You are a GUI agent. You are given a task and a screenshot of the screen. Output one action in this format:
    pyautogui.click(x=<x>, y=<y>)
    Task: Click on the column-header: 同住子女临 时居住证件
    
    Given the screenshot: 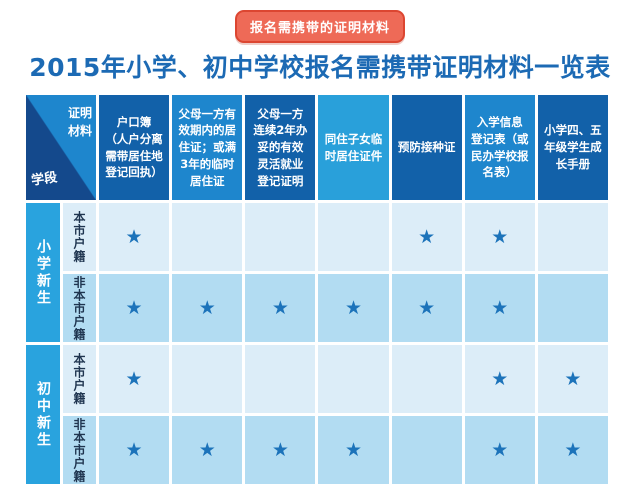 What is the action you would take?
    pyautogui.click(x=353, y=147)
    